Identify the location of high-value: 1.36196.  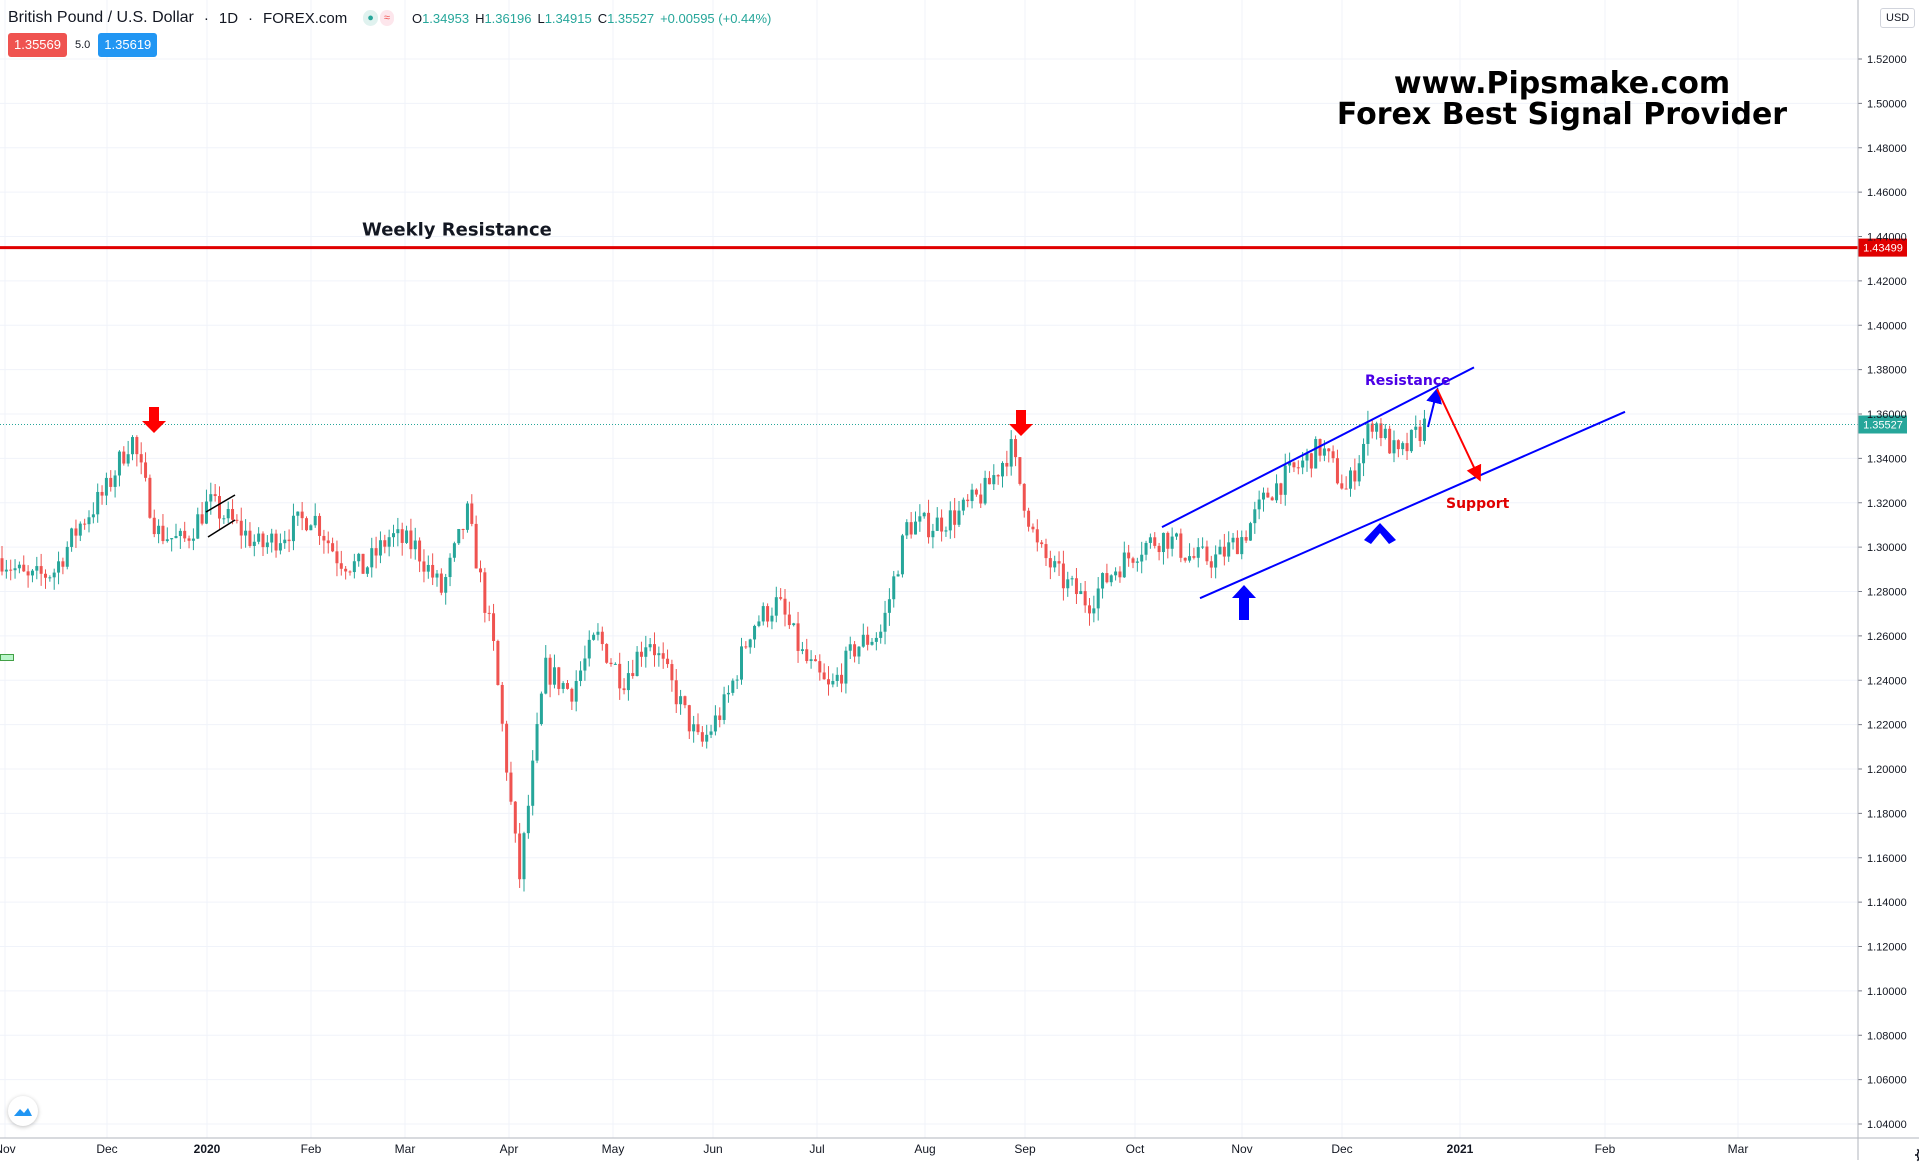
(507, 18).